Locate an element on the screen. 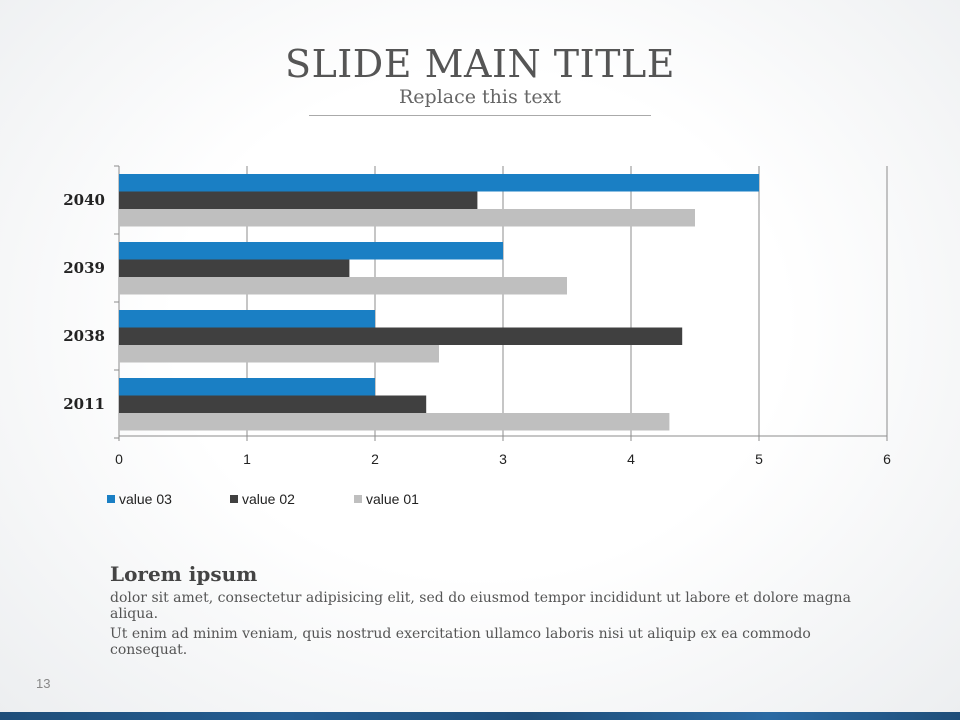 The image size is (960, 720). footer-bar is located at coordinates (480, 716).